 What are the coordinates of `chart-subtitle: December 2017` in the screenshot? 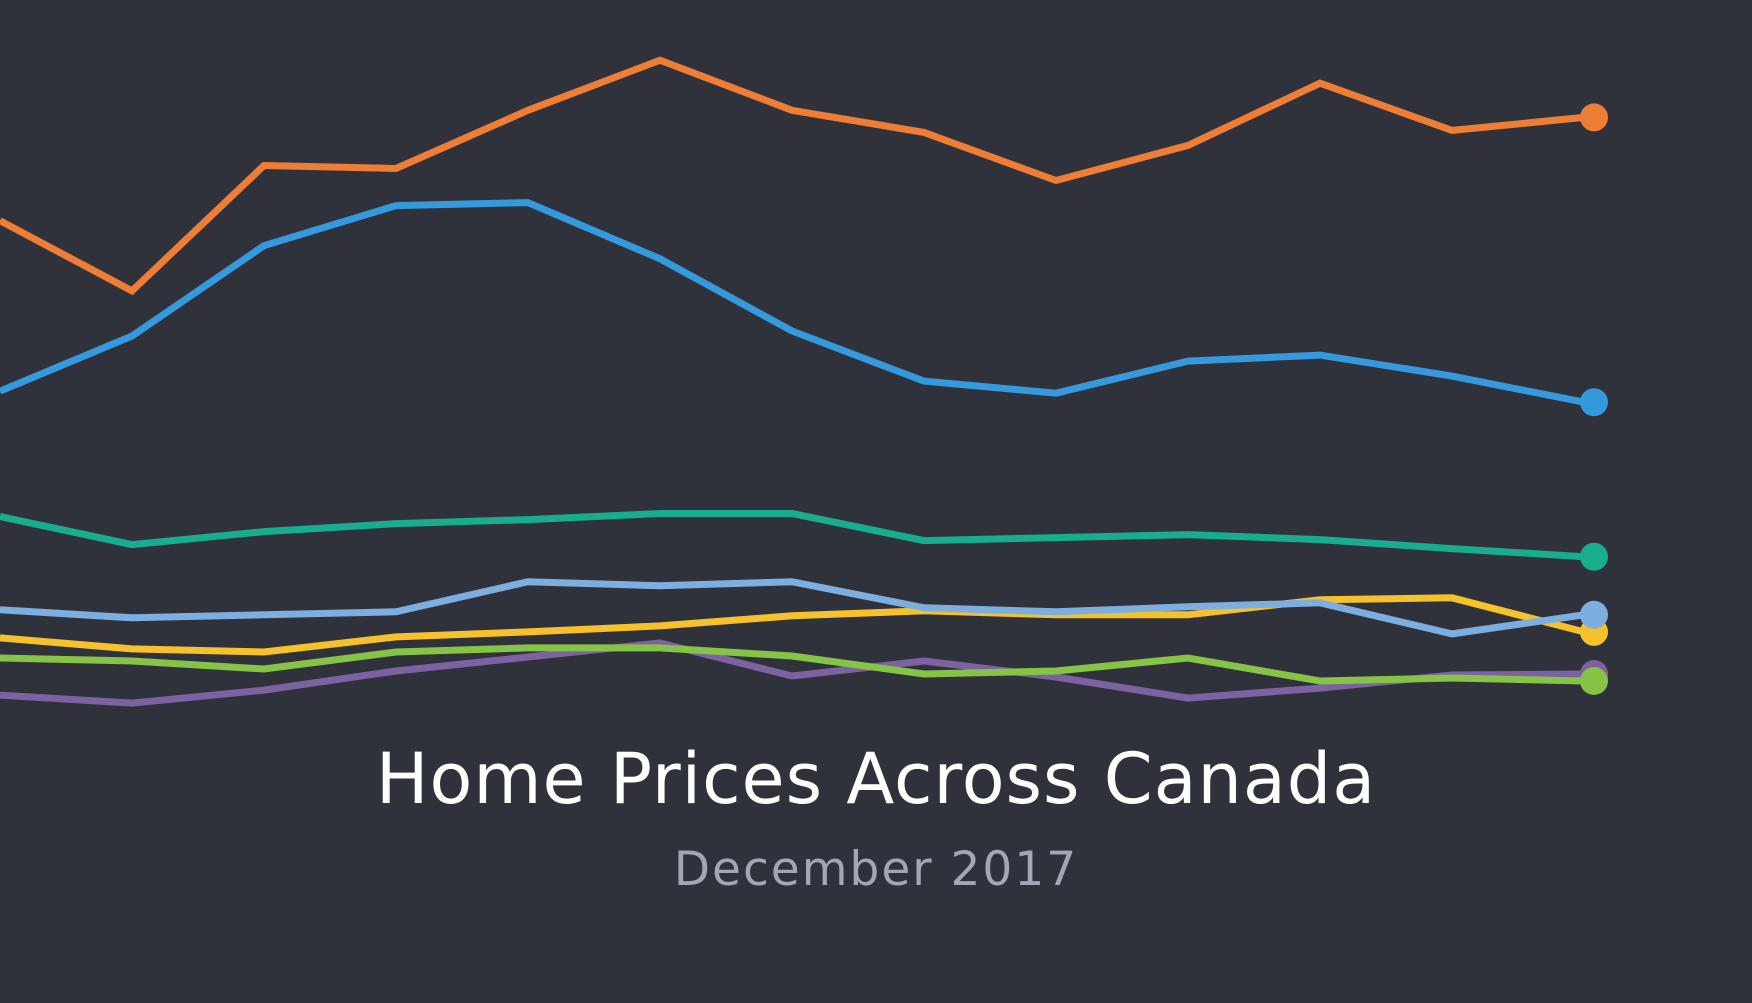 It's located at (876, 869).